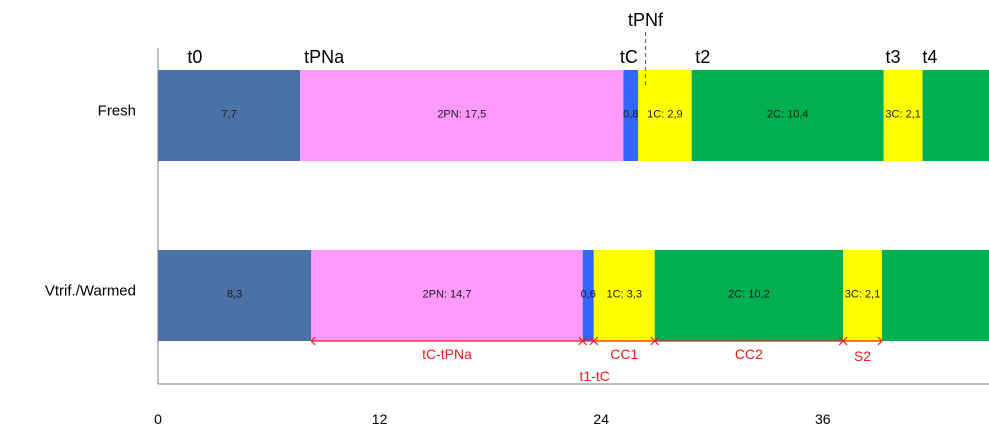  I want to click on measurement-label: t1-tC, so click(595, 376).